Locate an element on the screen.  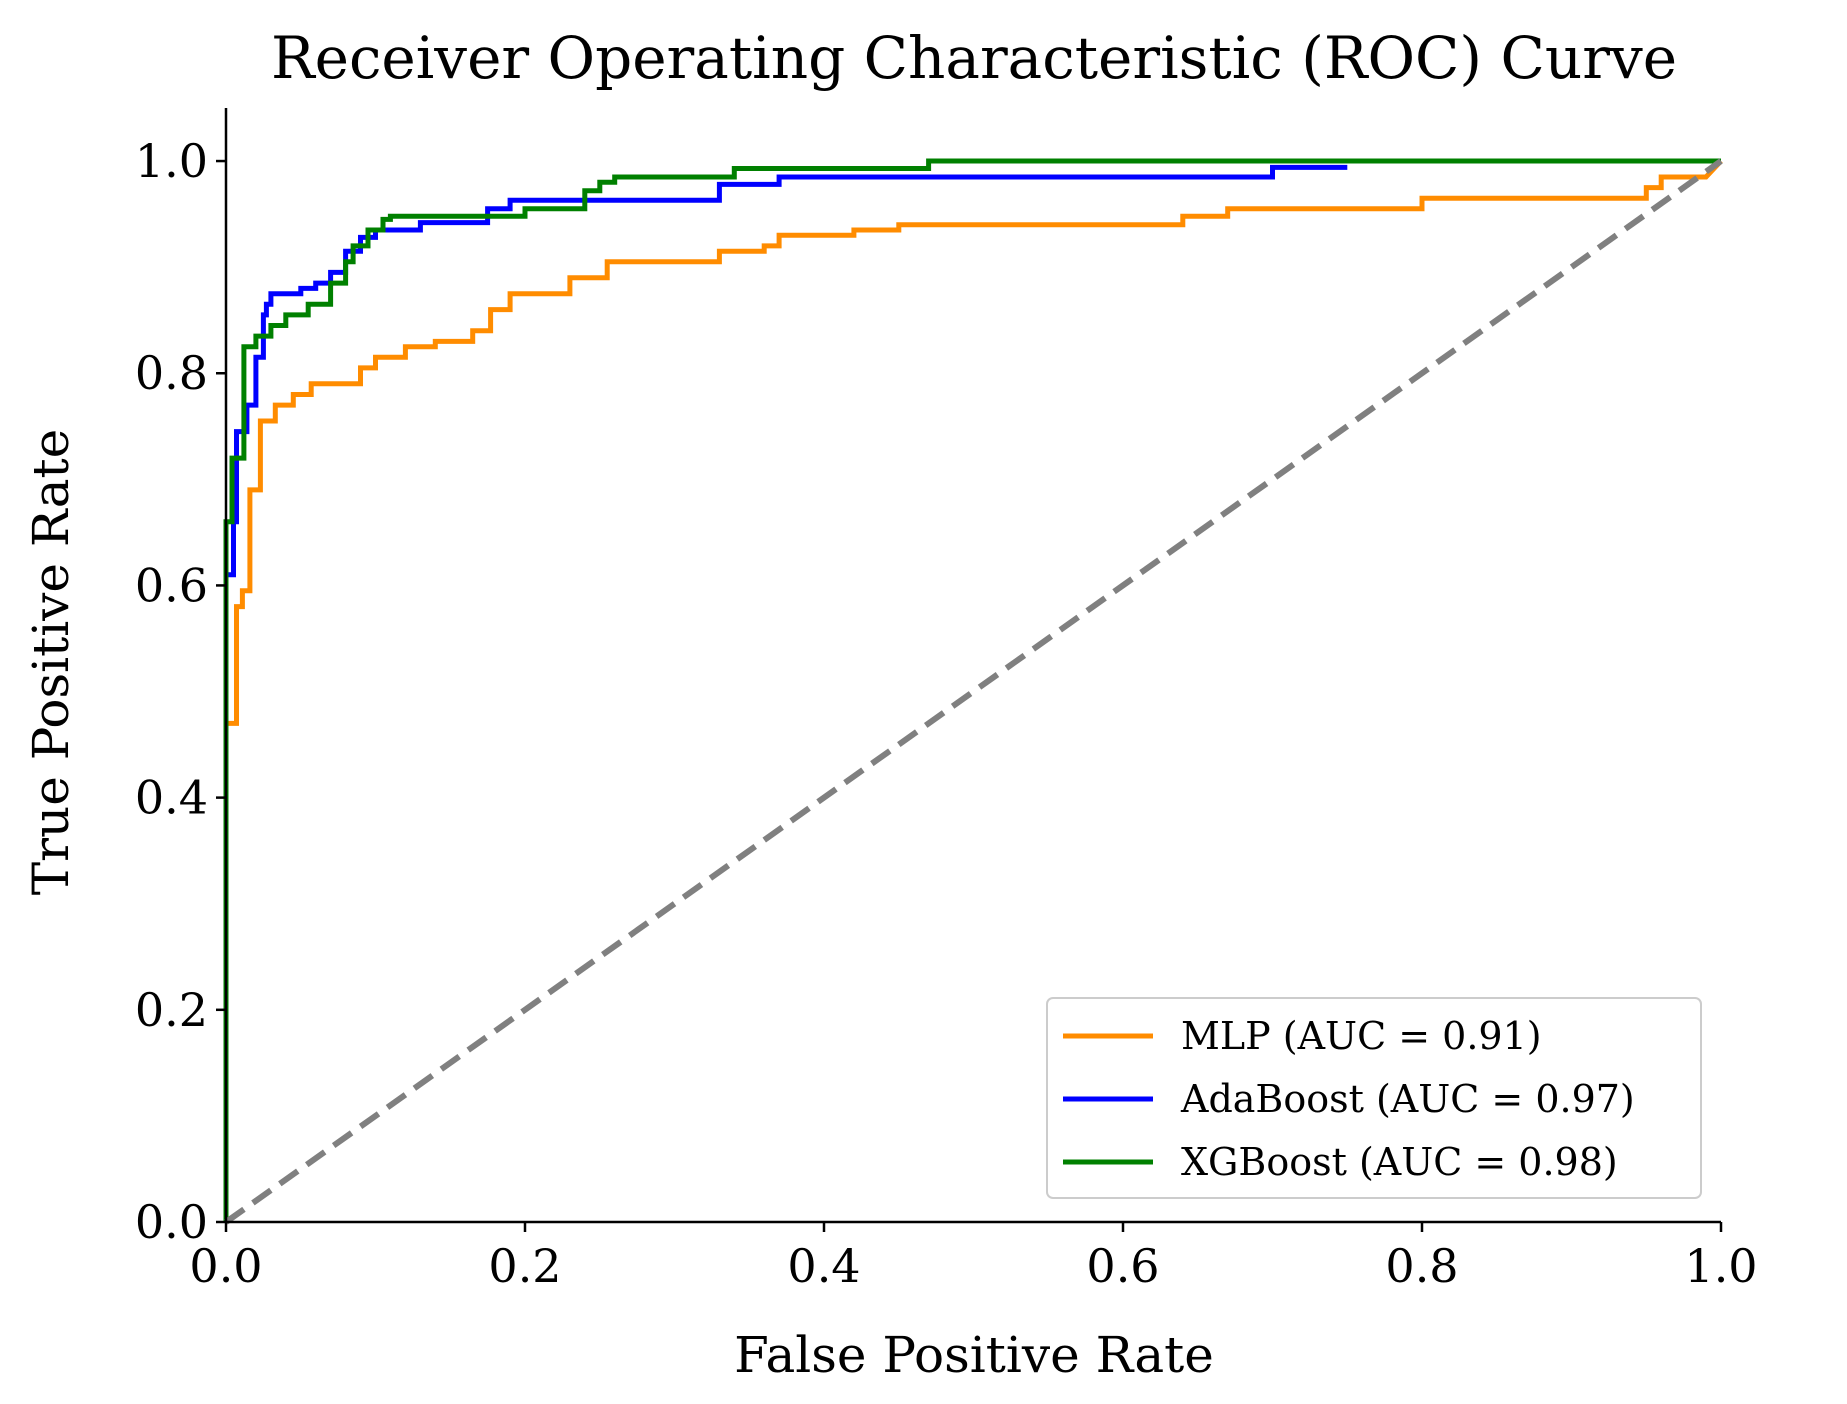
x-tick-label: 1.0 is located at coordinates (1720, 1266).